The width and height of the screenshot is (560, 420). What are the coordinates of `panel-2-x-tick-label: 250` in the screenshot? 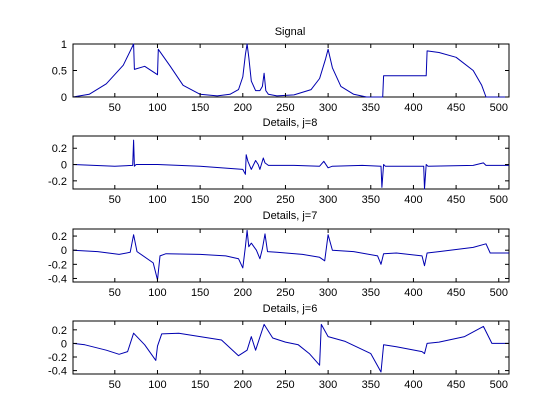 It's located at (285, 200).